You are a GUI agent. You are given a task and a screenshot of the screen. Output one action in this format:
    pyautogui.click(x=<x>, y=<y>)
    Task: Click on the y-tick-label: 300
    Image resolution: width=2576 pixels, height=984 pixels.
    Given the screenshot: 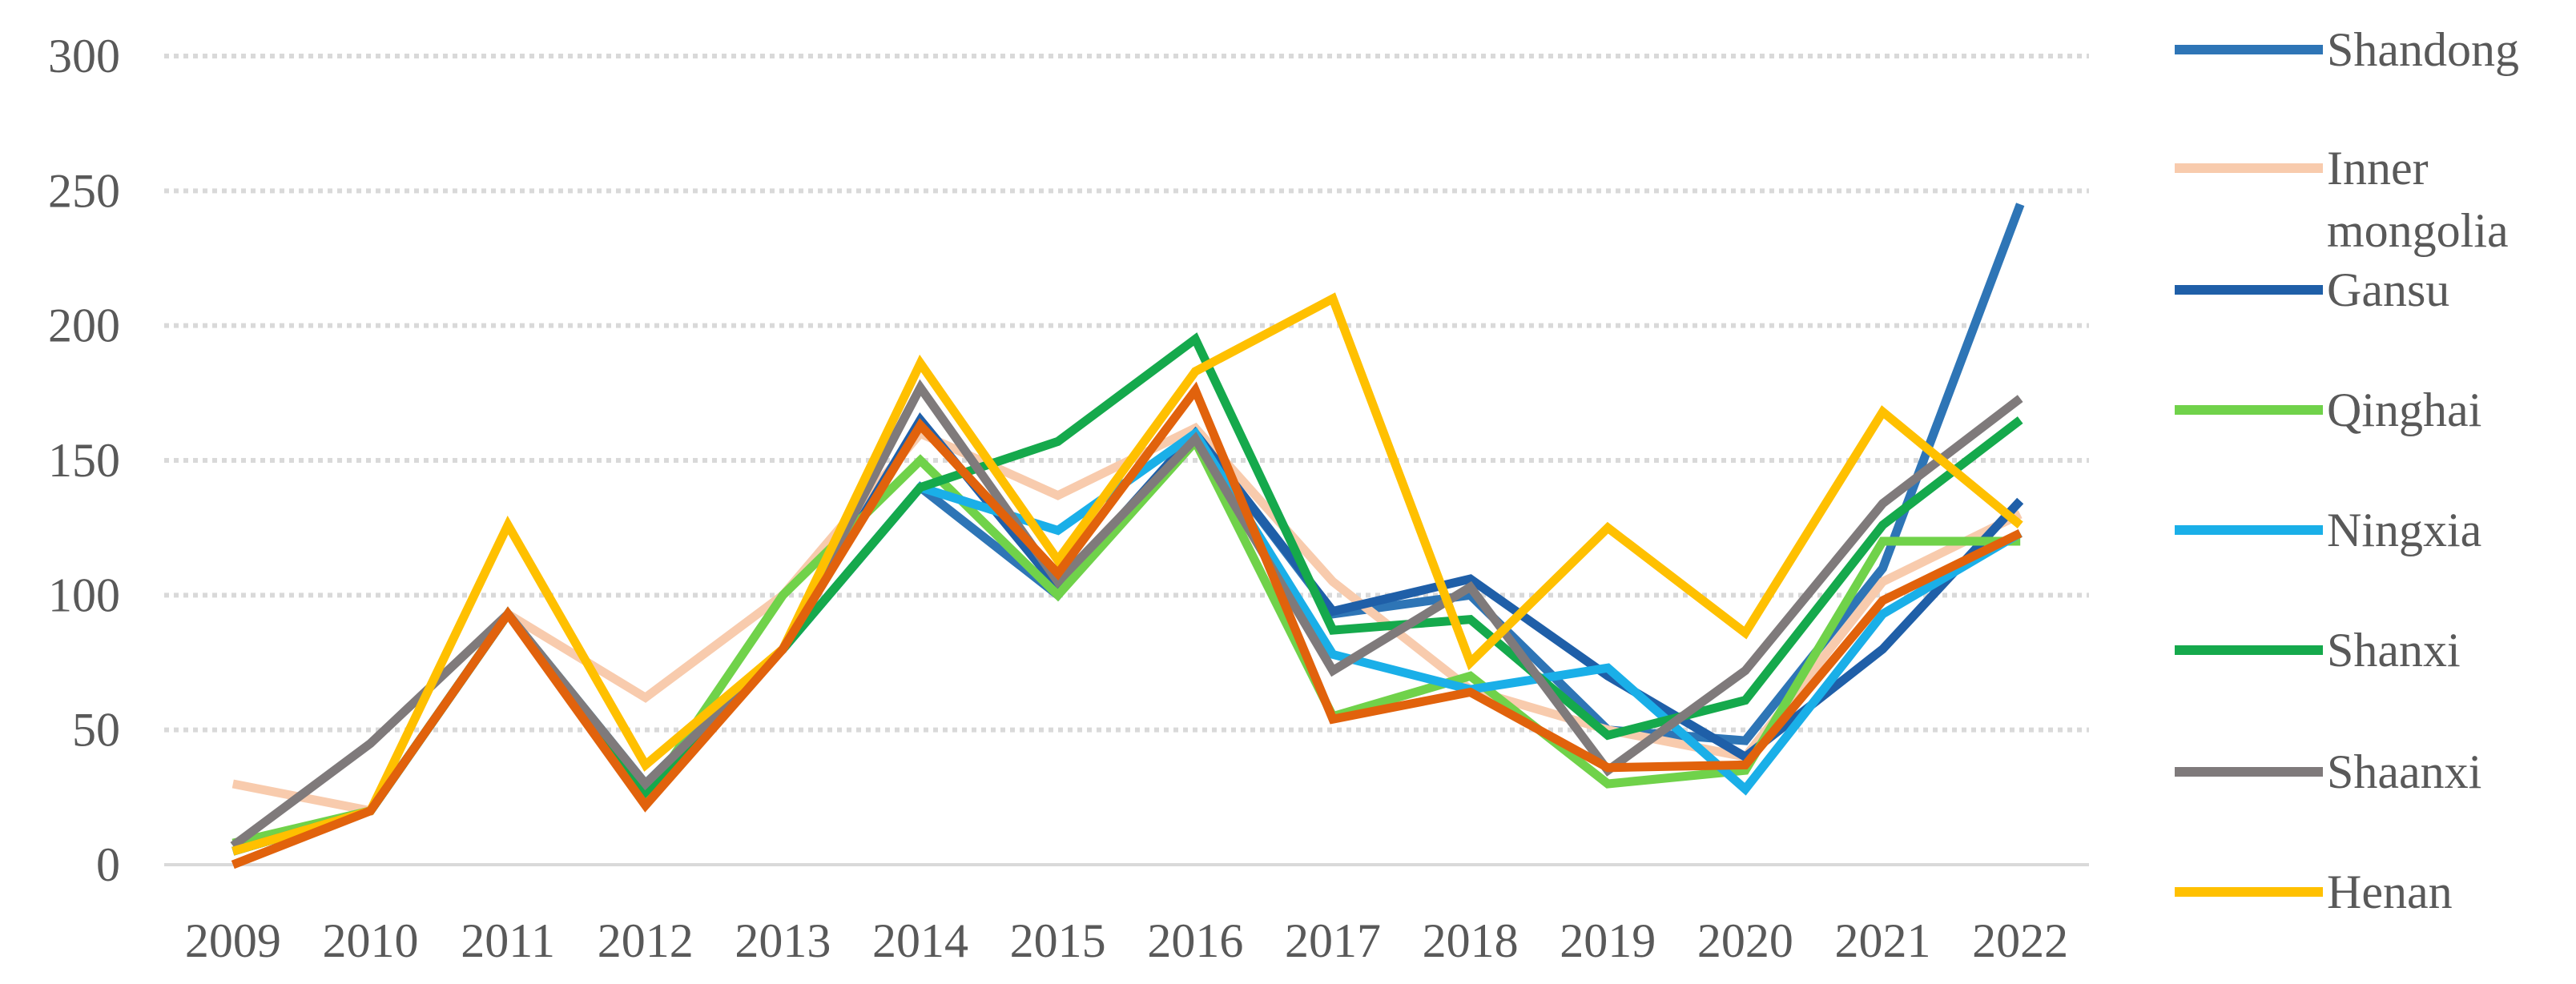 What is the action you would take?
    pyautogui.click(x=84, y=56)
    